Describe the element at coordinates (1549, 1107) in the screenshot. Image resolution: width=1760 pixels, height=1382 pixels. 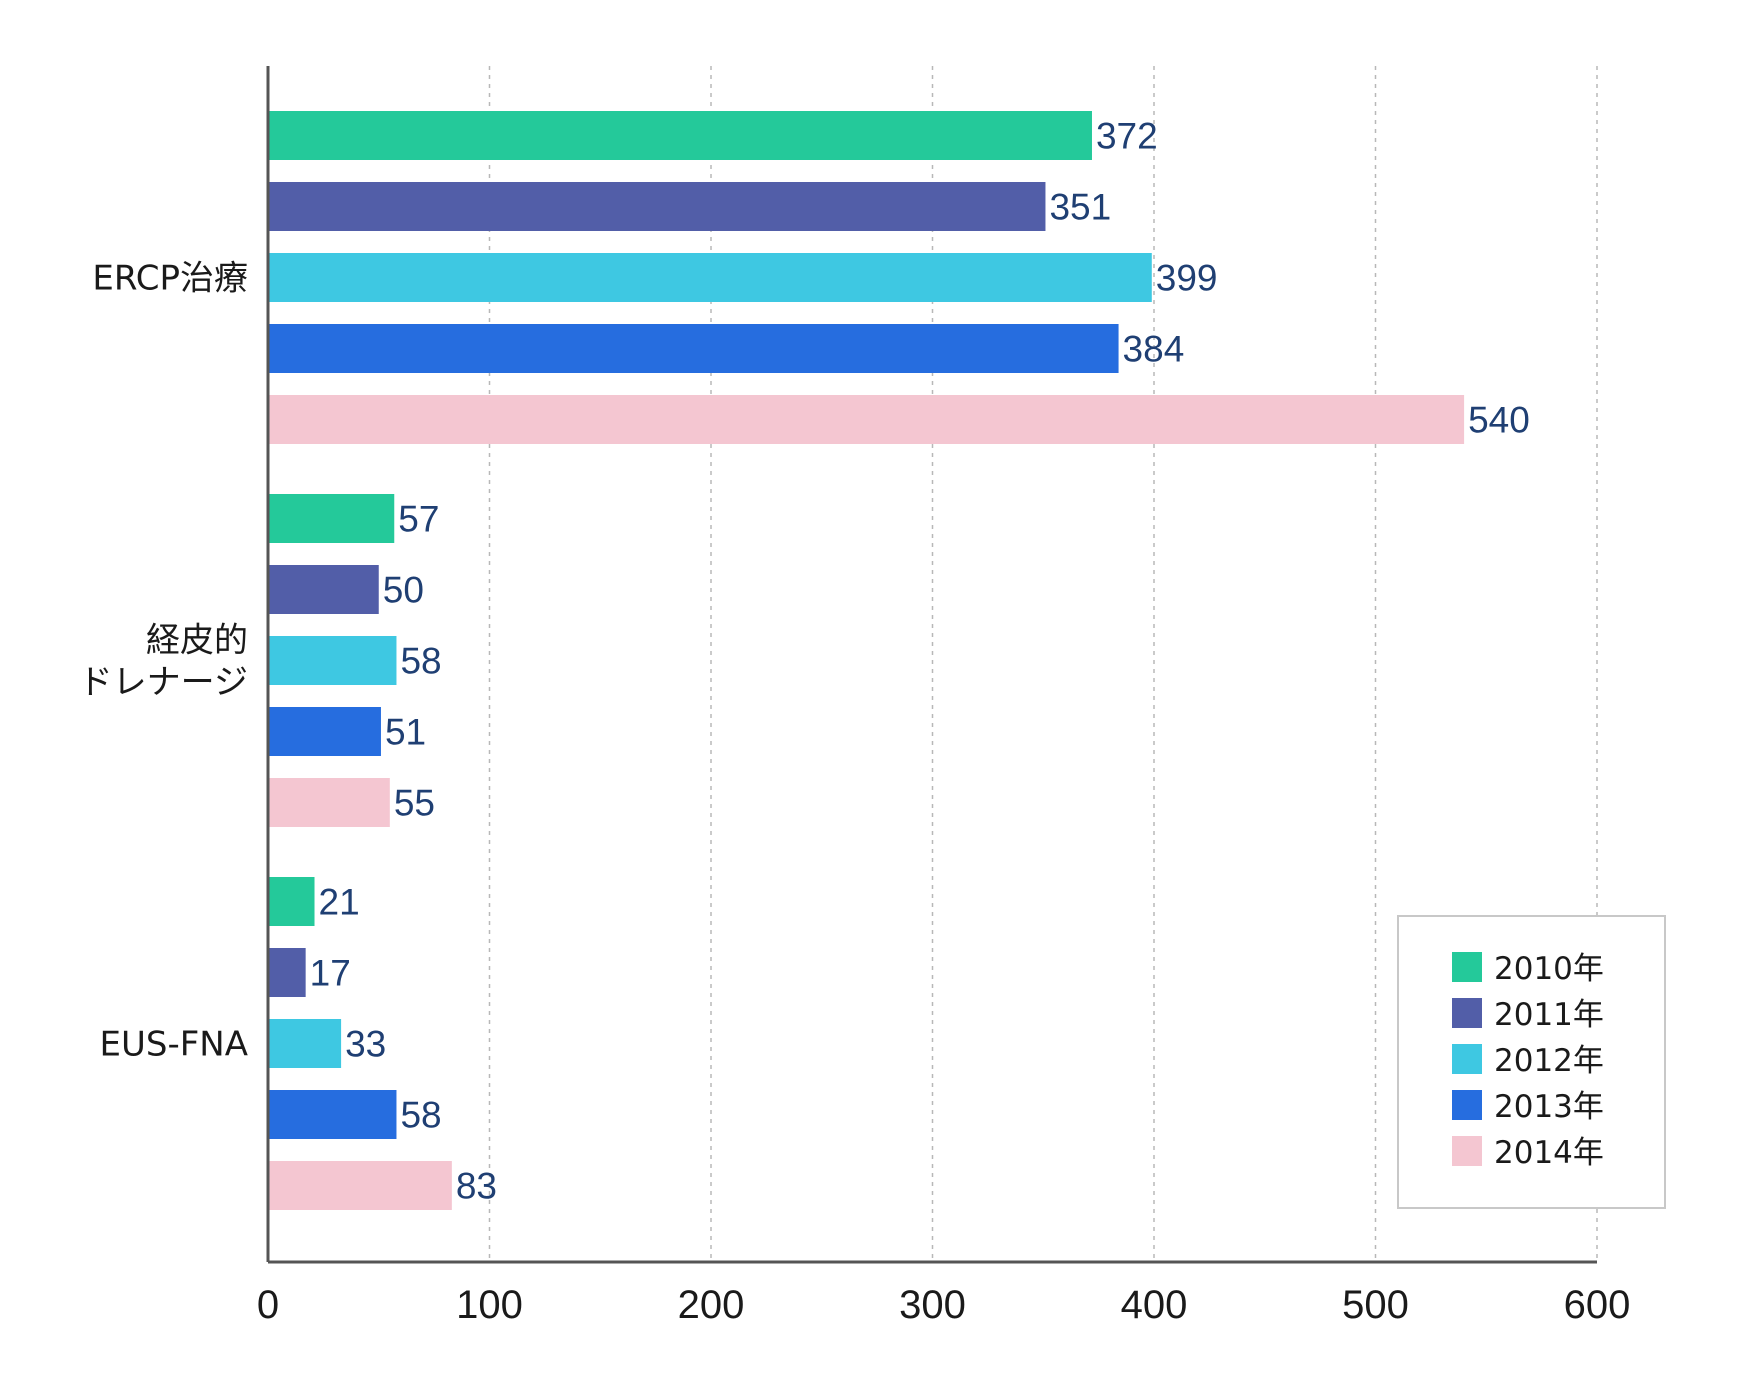
I see `legend-label: 2013年` at that location.